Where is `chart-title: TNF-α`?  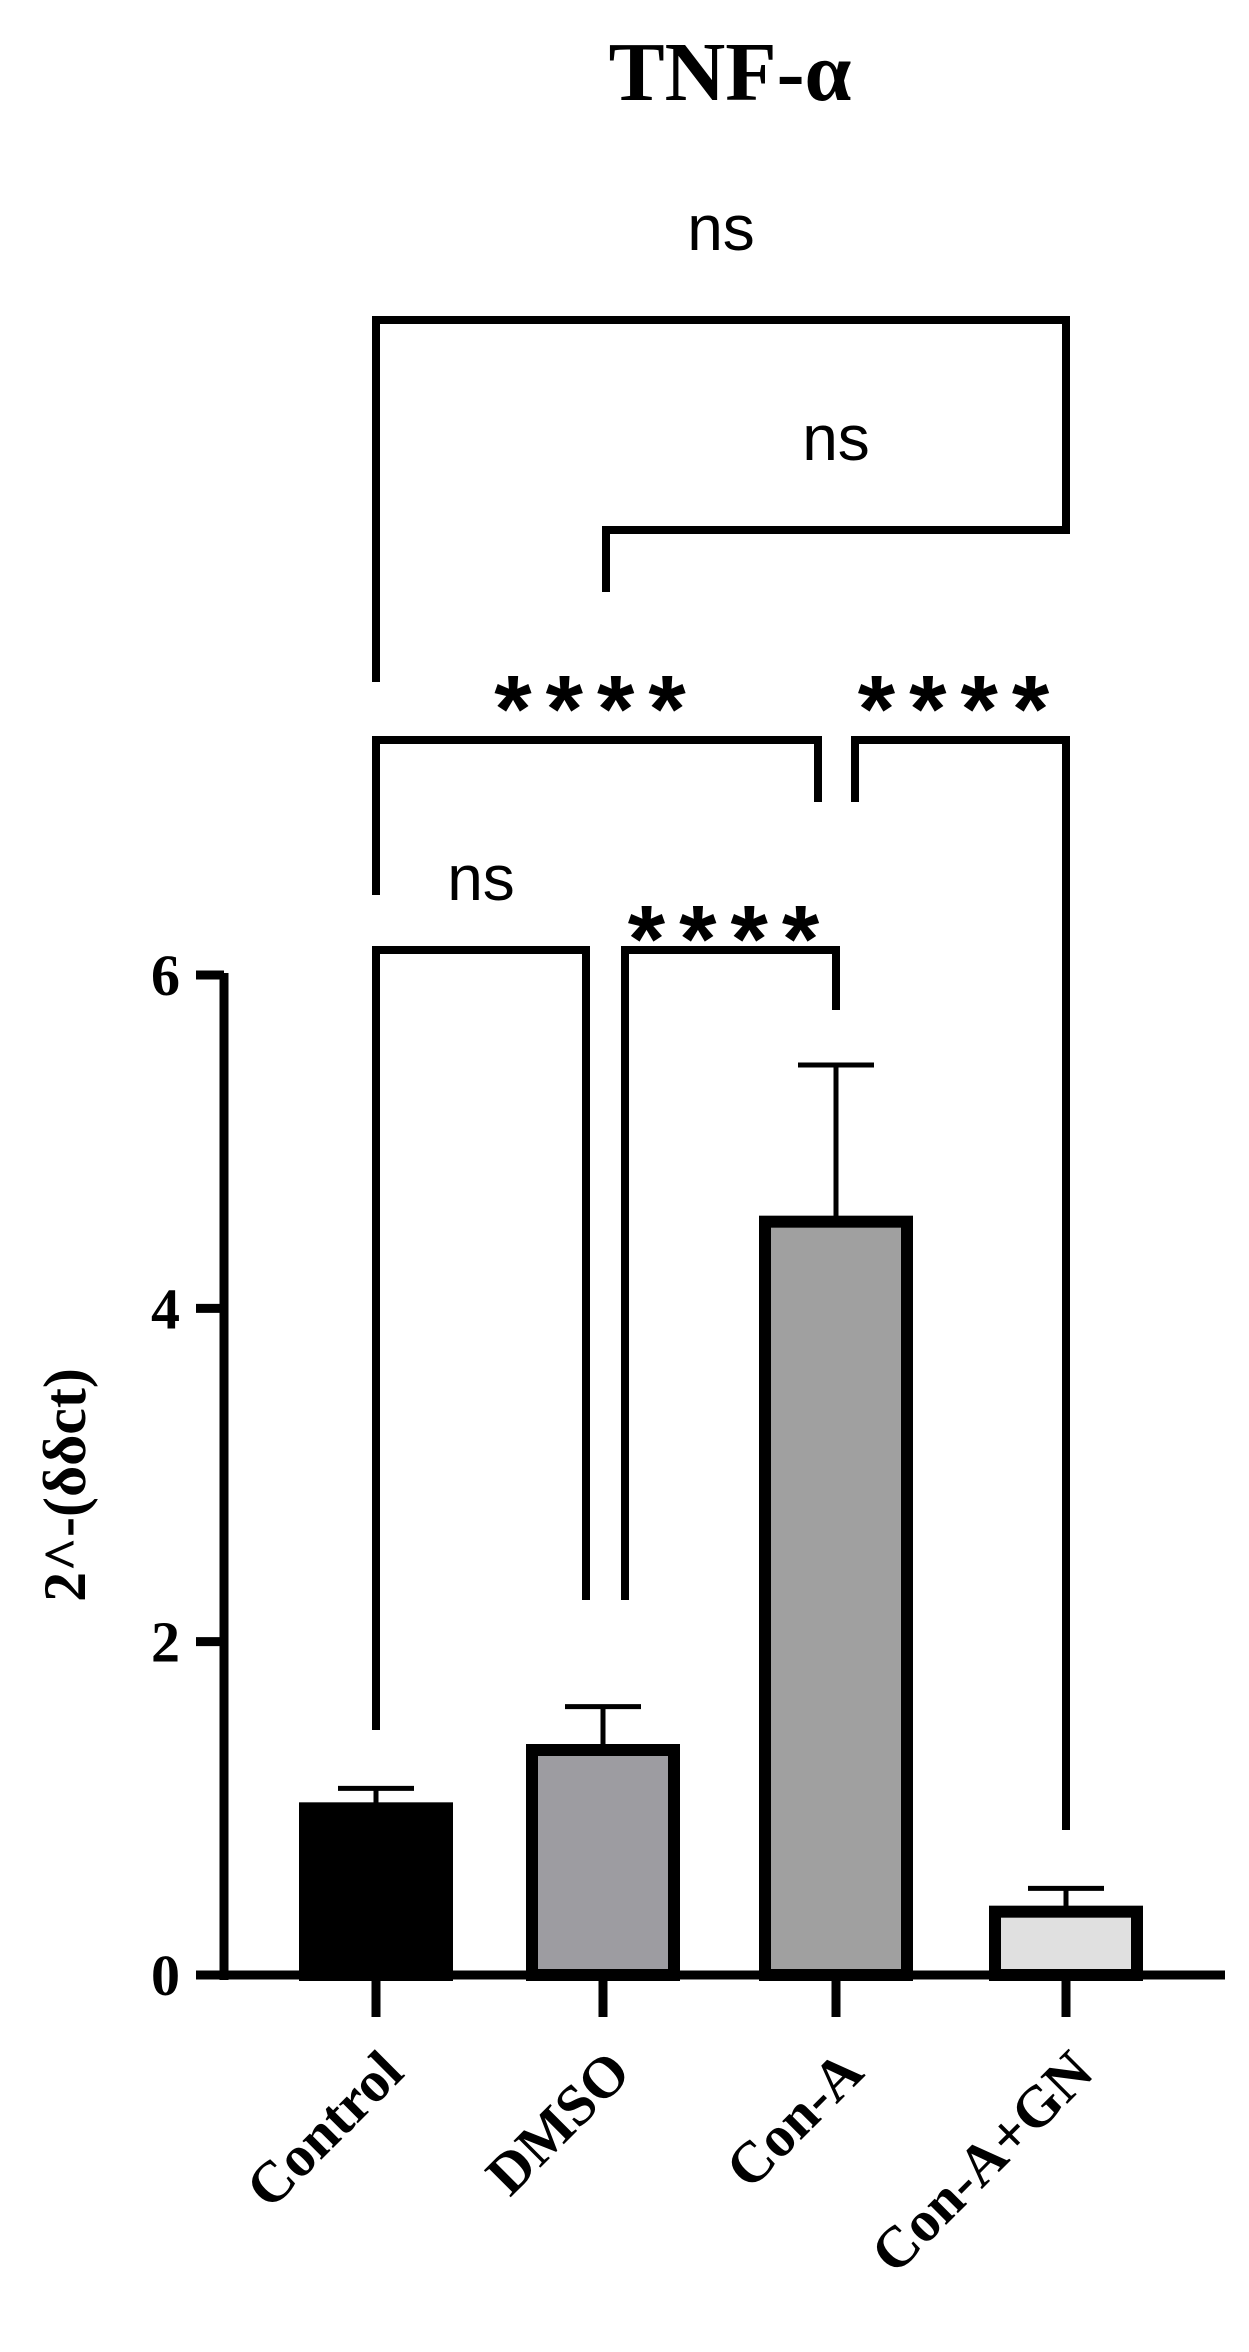
chart-title: TNF-α is located at coordinates (730, 72).